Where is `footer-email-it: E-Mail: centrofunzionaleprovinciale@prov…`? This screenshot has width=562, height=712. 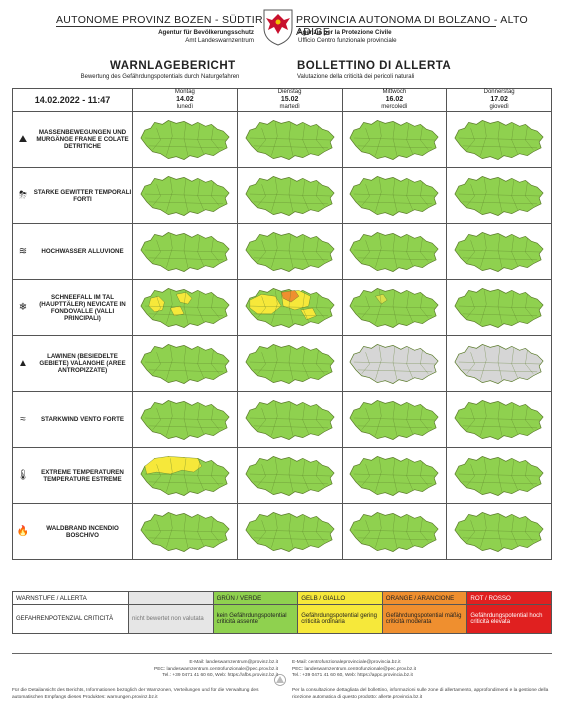
footer-email-it: E-Mail: centrofunzionaleprovinciale@prov… is located at coordinates (346, 662).